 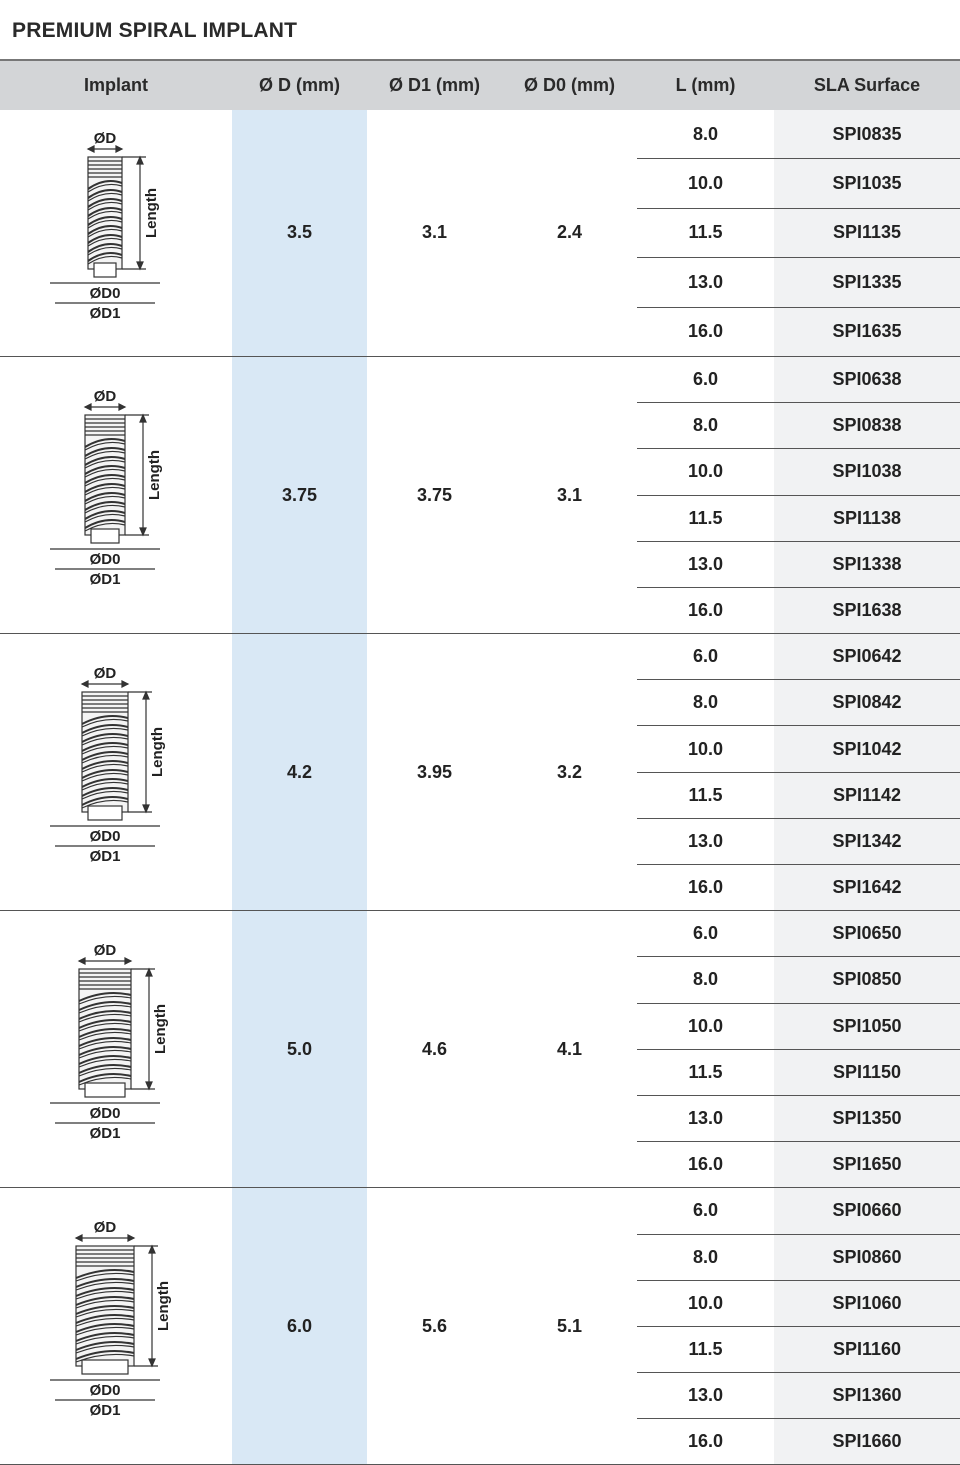 What do you see at coordinates (867, 518) in the screenshot?
I see `sla-code-cell: SPI1138` at bounding box center [867, 518].